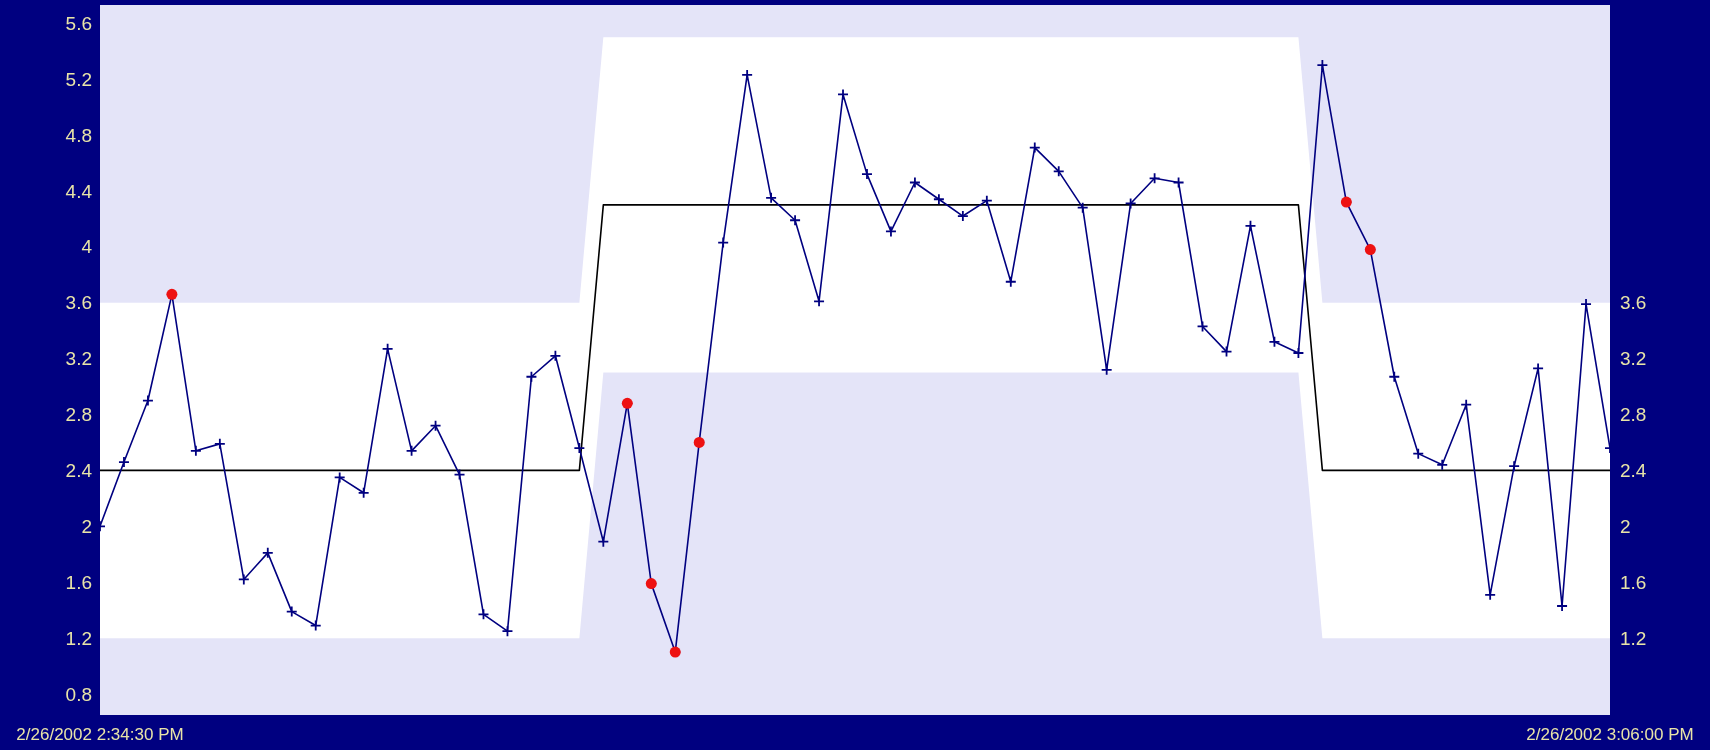 This screenshot has height=750, width=1710. Describe the element at coordinates (79, 191) in the screenshot. I see `y-tick-label: 4.4` at that location.